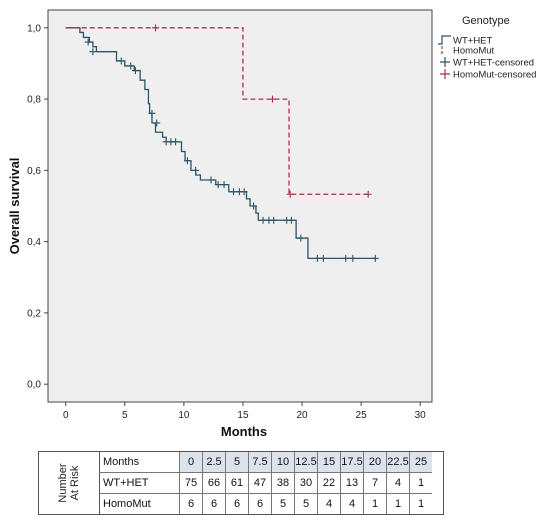  What do you see at coordinates (362, 415) in the screenshot?
I see `x-tick-label: 25` at bounding box center [362, 415].